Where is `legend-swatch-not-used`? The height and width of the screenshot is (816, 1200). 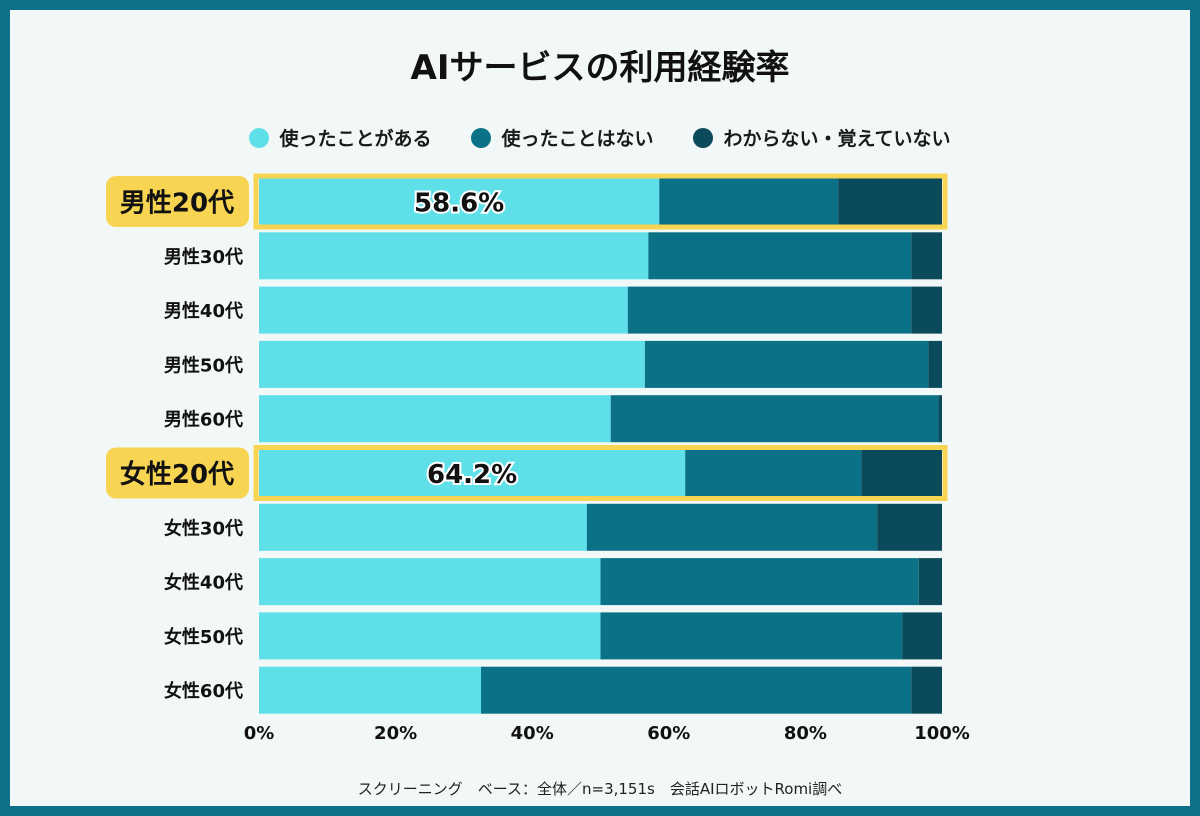 legend-swatch-not-used is located at coordinates (481, 137).